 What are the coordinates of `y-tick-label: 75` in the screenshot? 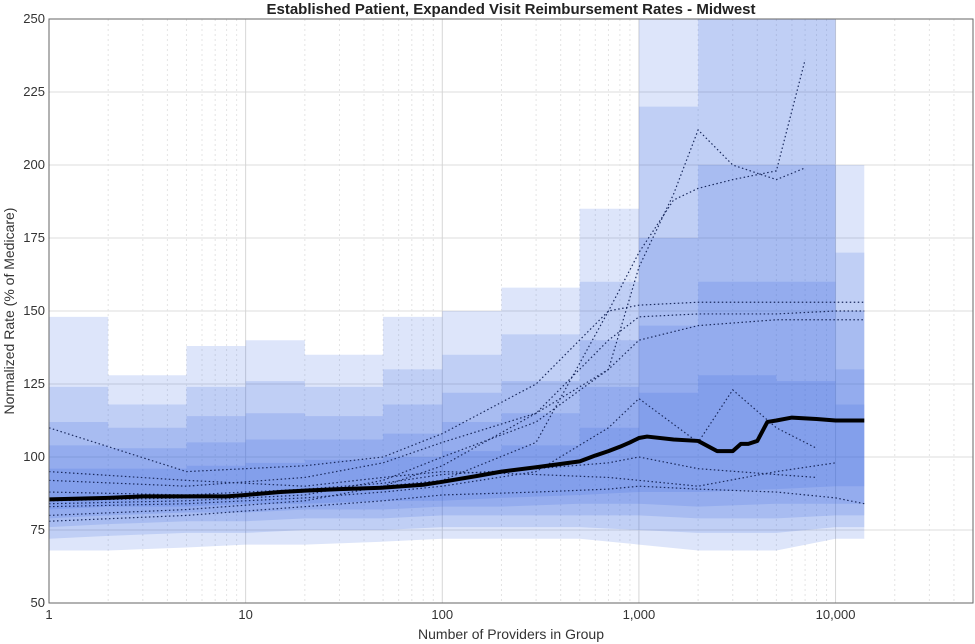 It's located at (38, 529).